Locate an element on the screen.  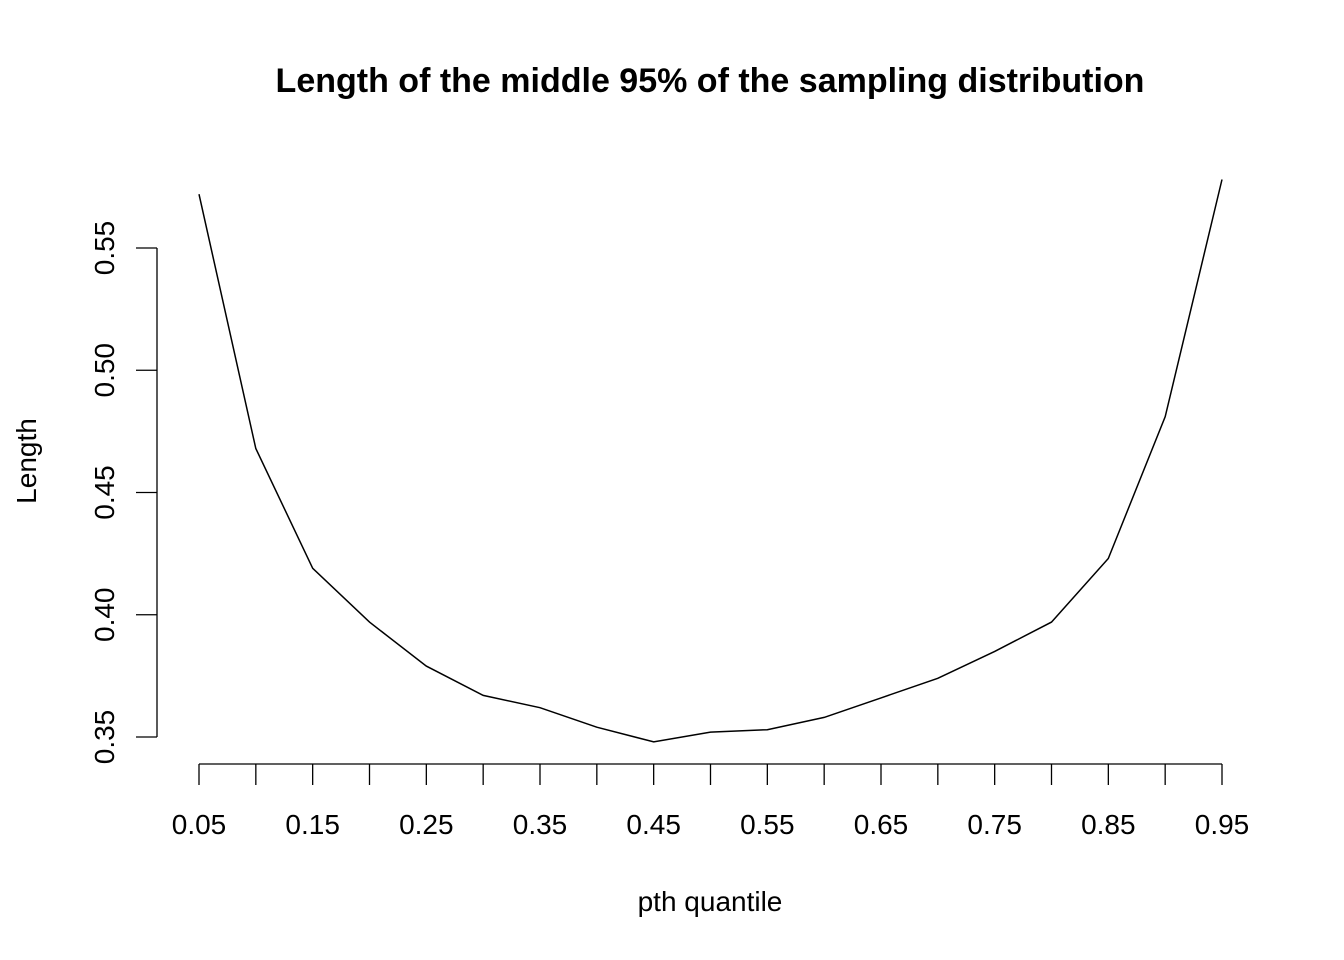
x-tick-label: 0.45 is located at coordinates (653, 824).